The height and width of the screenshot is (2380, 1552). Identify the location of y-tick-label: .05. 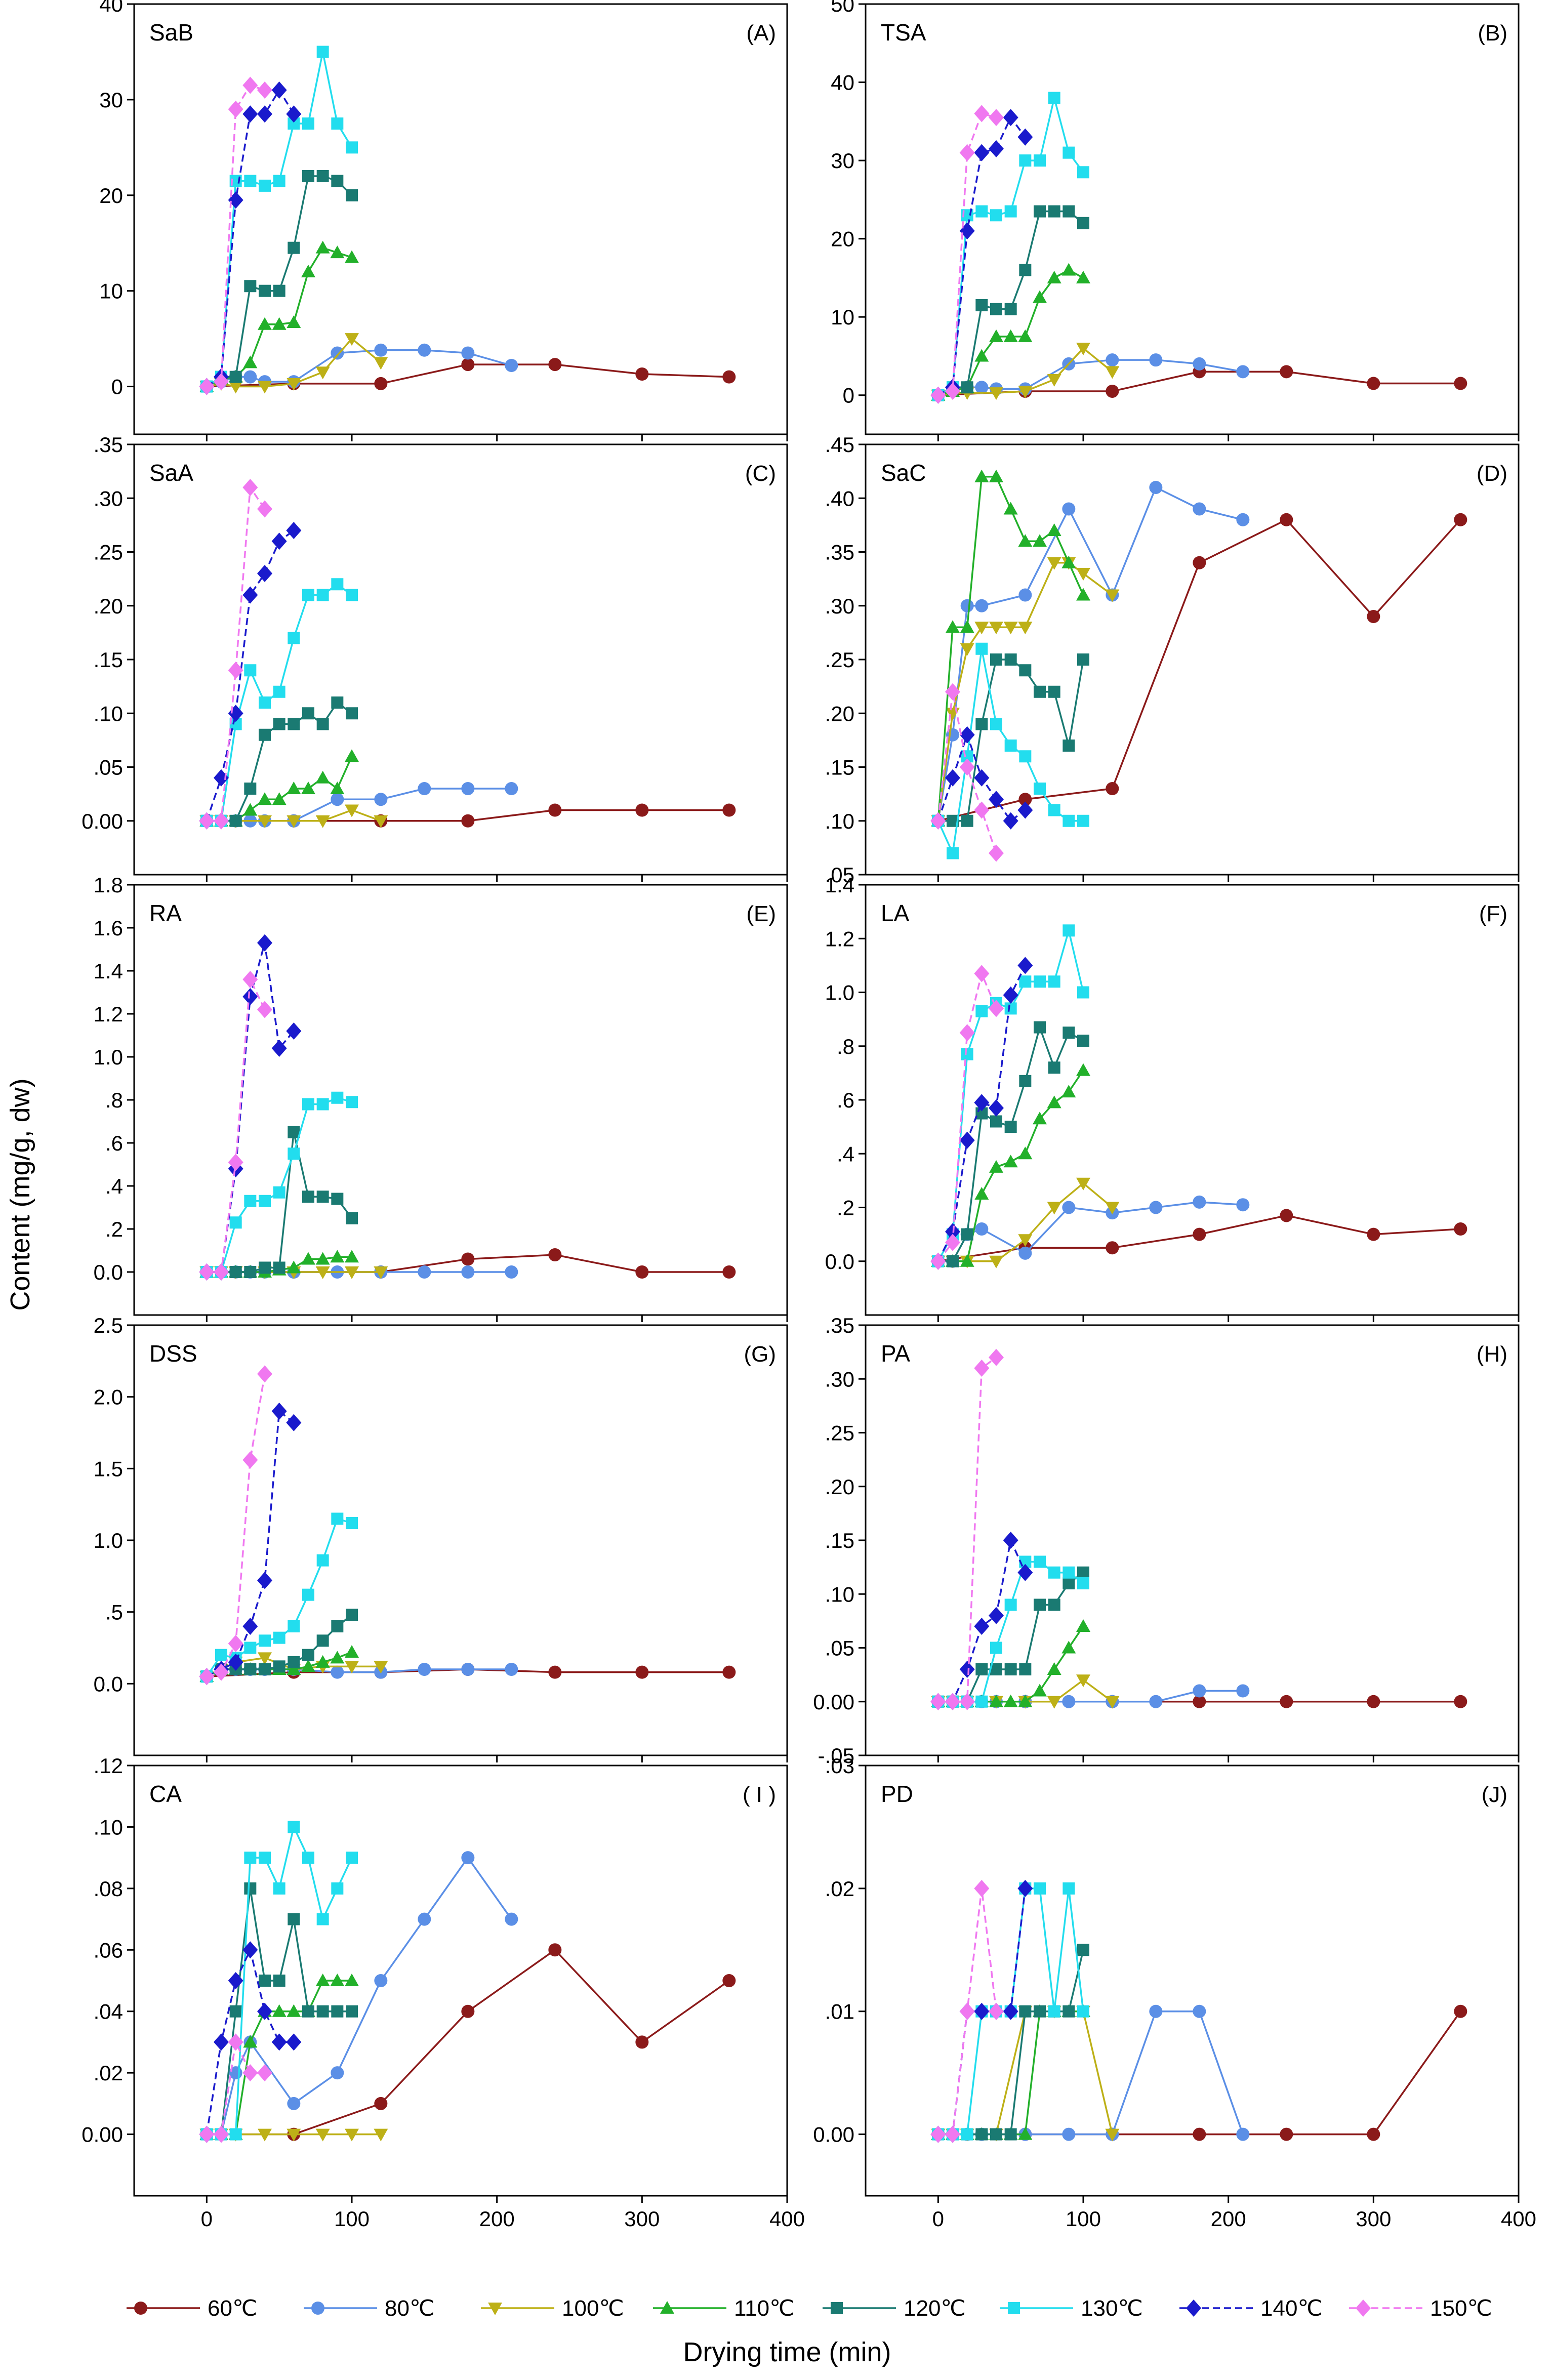
(839, 1648).